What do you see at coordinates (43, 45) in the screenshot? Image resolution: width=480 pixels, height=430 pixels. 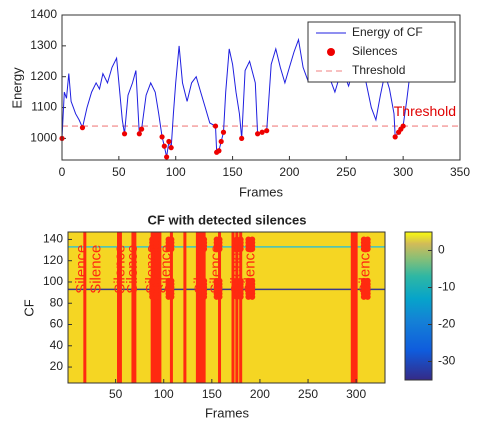 I see `y-tick-label: 1300` at bounding box center [43, 45].